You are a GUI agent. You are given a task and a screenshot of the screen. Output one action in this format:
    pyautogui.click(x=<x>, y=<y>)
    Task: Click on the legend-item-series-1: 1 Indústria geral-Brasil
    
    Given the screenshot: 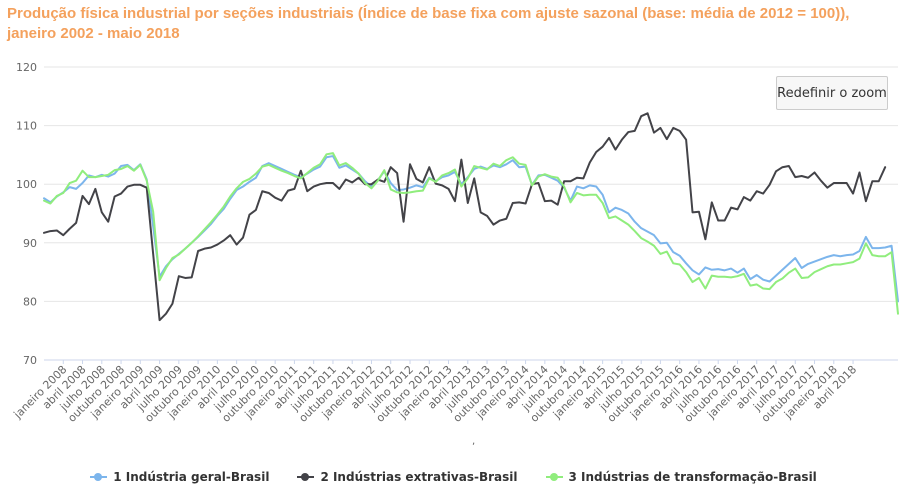 What is the action you would take?
    pyautogui.click(x=179, y=477)
    